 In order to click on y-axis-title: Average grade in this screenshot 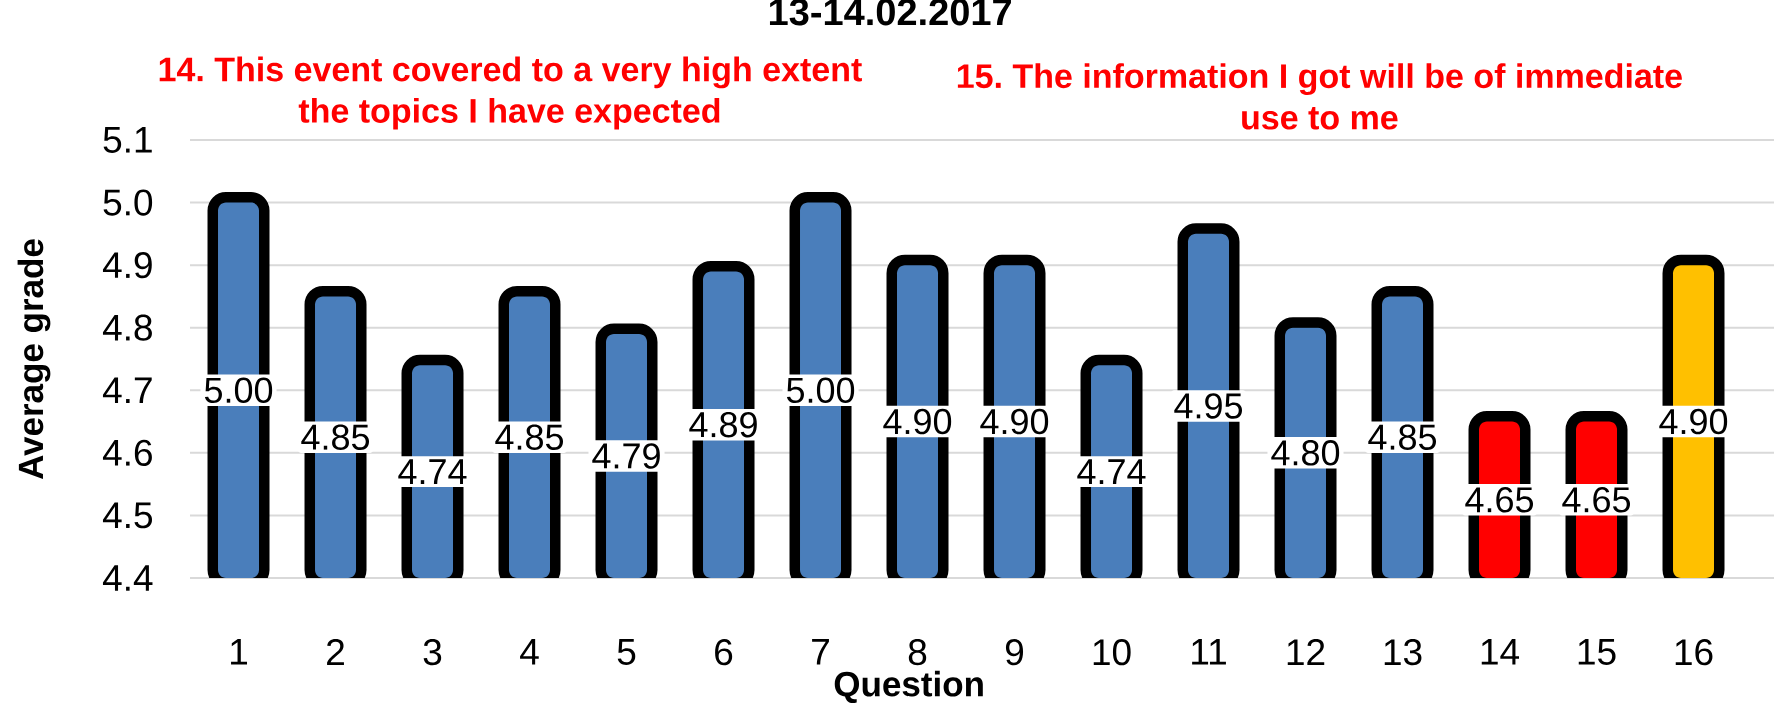, I will do `click(34, 359)`.